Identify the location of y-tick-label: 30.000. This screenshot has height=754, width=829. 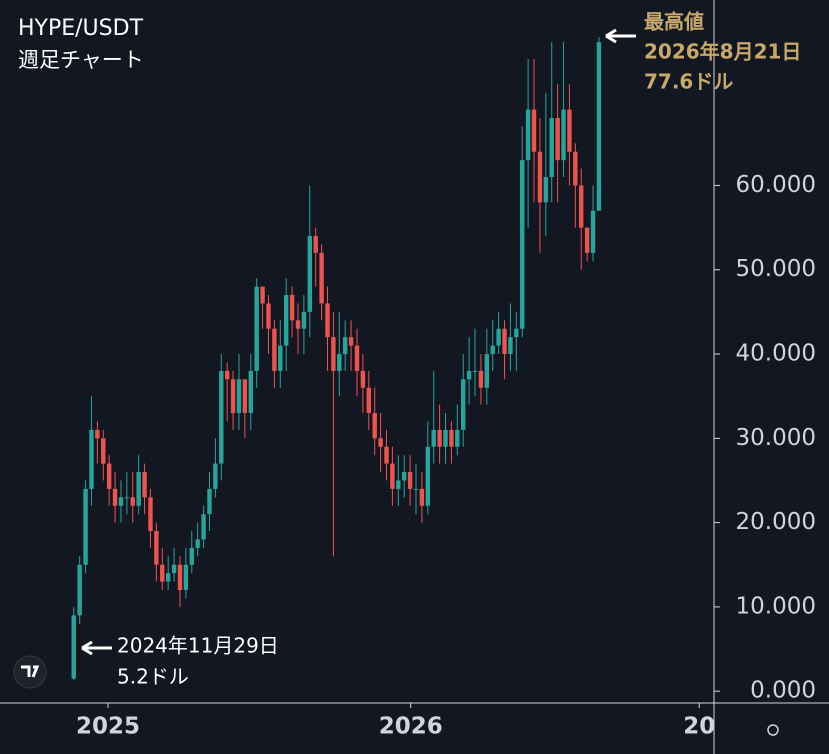
(776, 438).